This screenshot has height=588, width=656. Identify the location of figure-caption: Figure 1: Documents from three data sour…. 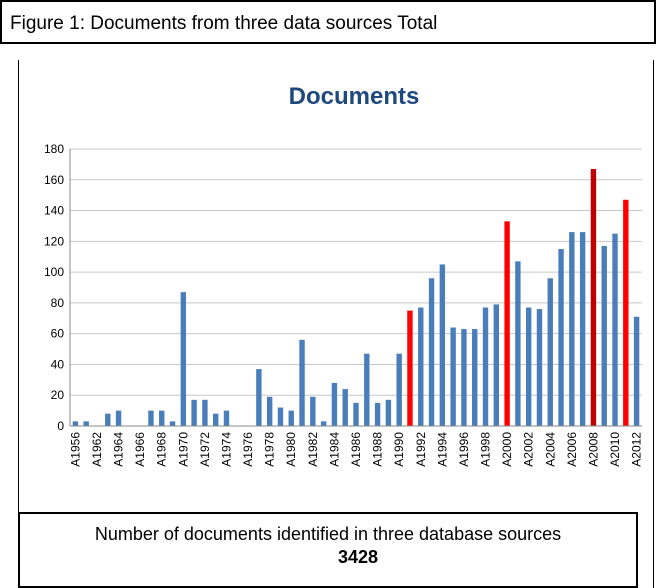
(328, 22).